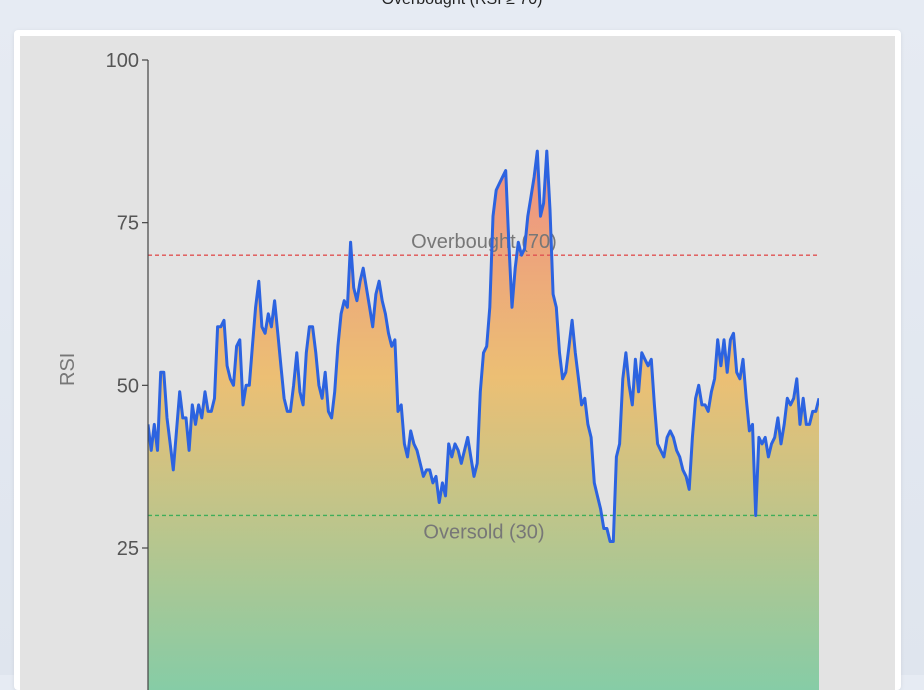  What do you see at coordinates (484, 242) in the screenshot?
I see `overbought-label: Overbought (70)` at bounding box center [484, 242].